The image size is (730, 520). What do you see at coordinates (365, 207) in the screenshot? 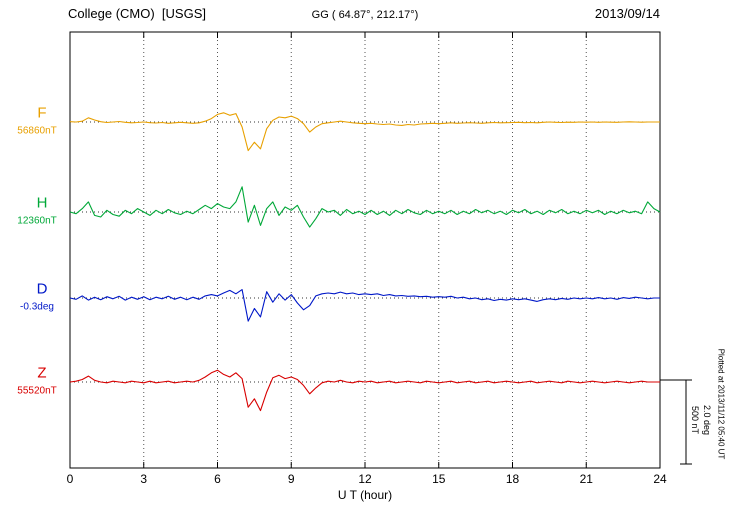
I see `trace-H` at bounding box center [365, 207].